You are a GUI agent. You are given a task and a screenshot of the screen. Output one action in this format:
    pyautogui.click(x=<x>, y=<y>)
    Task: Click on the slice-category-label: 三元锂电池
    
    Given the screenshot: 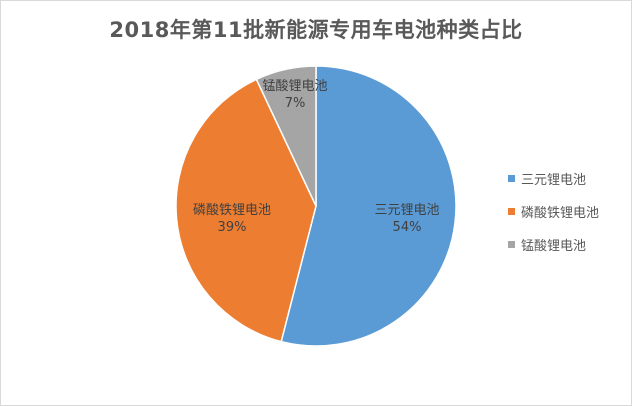 What is the action you would take?
    pyautogui.click(x=406, y=210)
    